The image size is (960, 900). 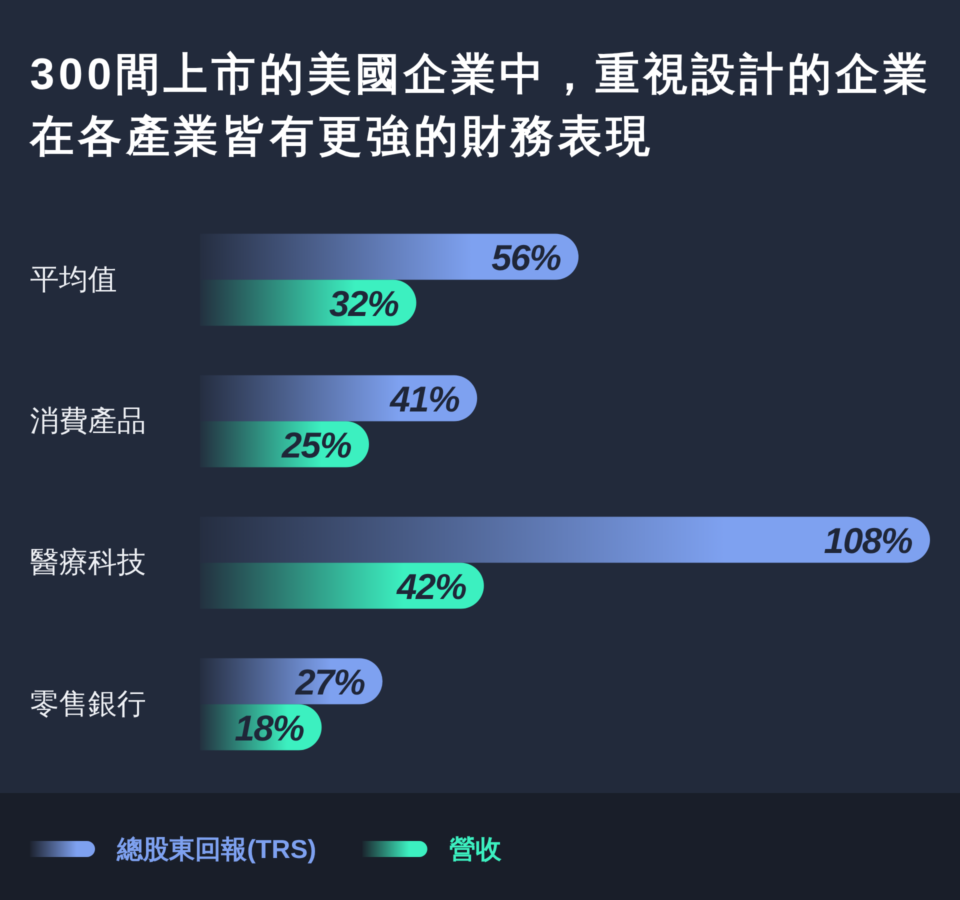 What do you see at coordinates (424, 399) in the screenshot?
I see `data-label: 41%` at bounding box center [424, 399].